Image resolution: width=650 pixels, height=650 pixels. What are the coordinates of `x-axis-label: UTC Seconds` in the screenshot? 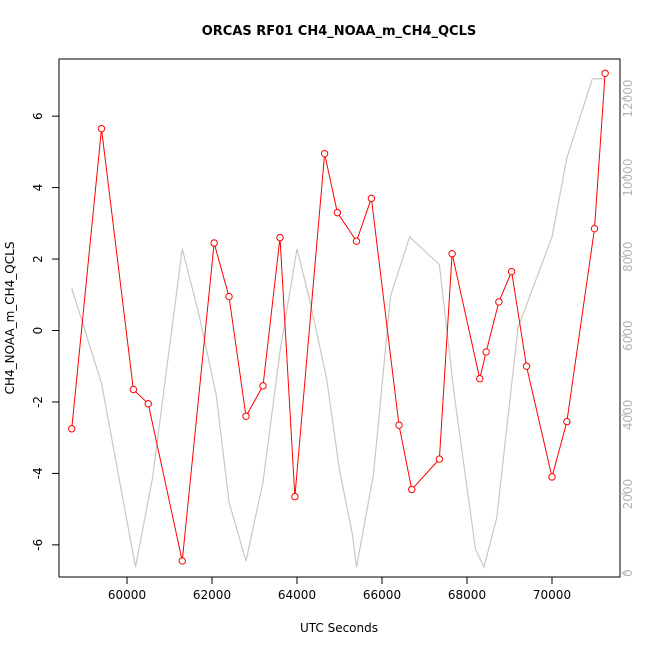 It's located at (339, 628).